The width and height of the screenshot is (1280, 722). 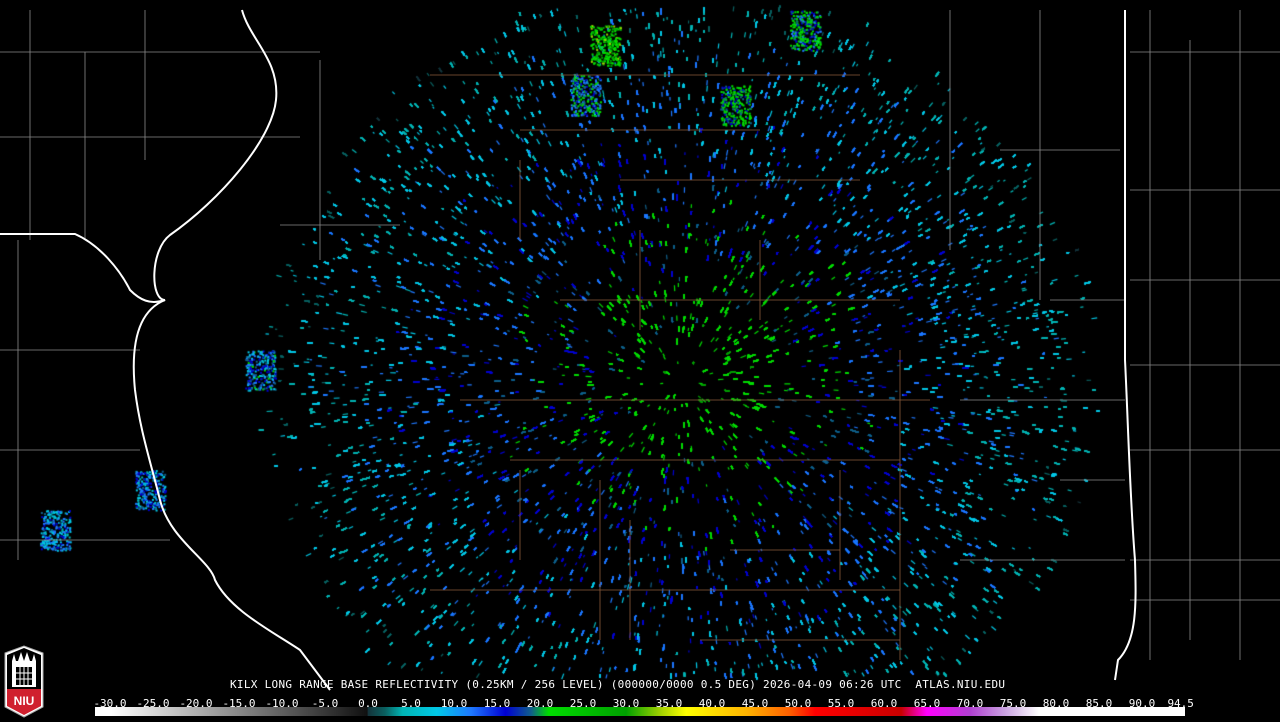 I want to click on reflectivity-colorbar, so click(x=640, y=711).